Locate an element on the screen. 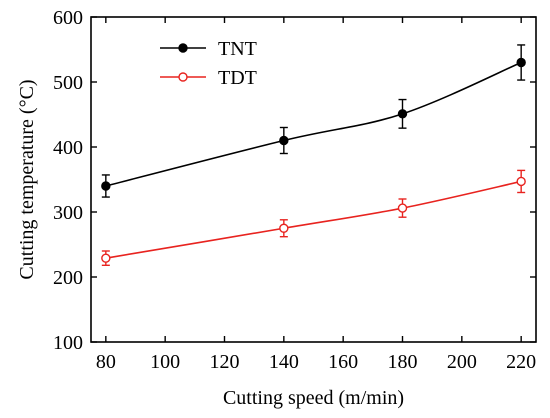 This screenshot has height=418, width=550. x-tick-label: 200 is located at coordinates (462, 362).